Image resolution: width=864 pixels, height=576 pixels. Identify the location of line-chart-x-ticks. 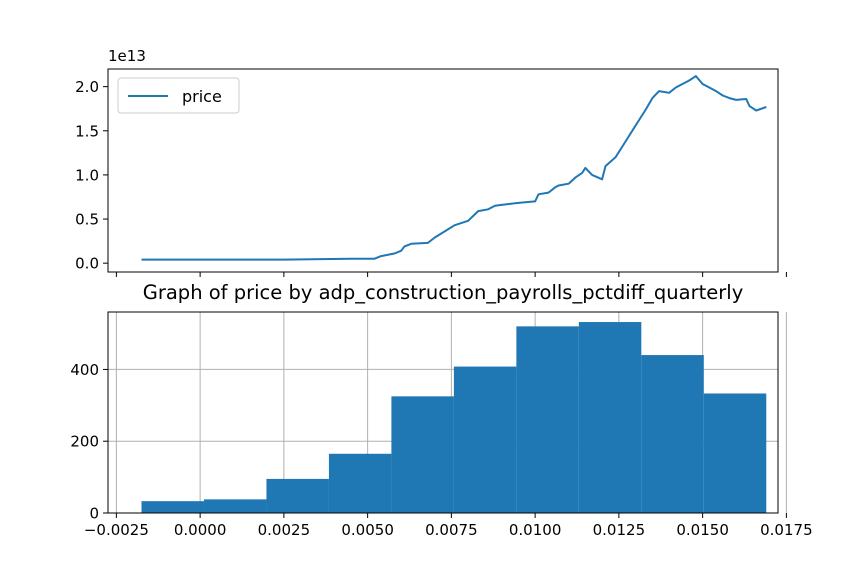
(451, 274).